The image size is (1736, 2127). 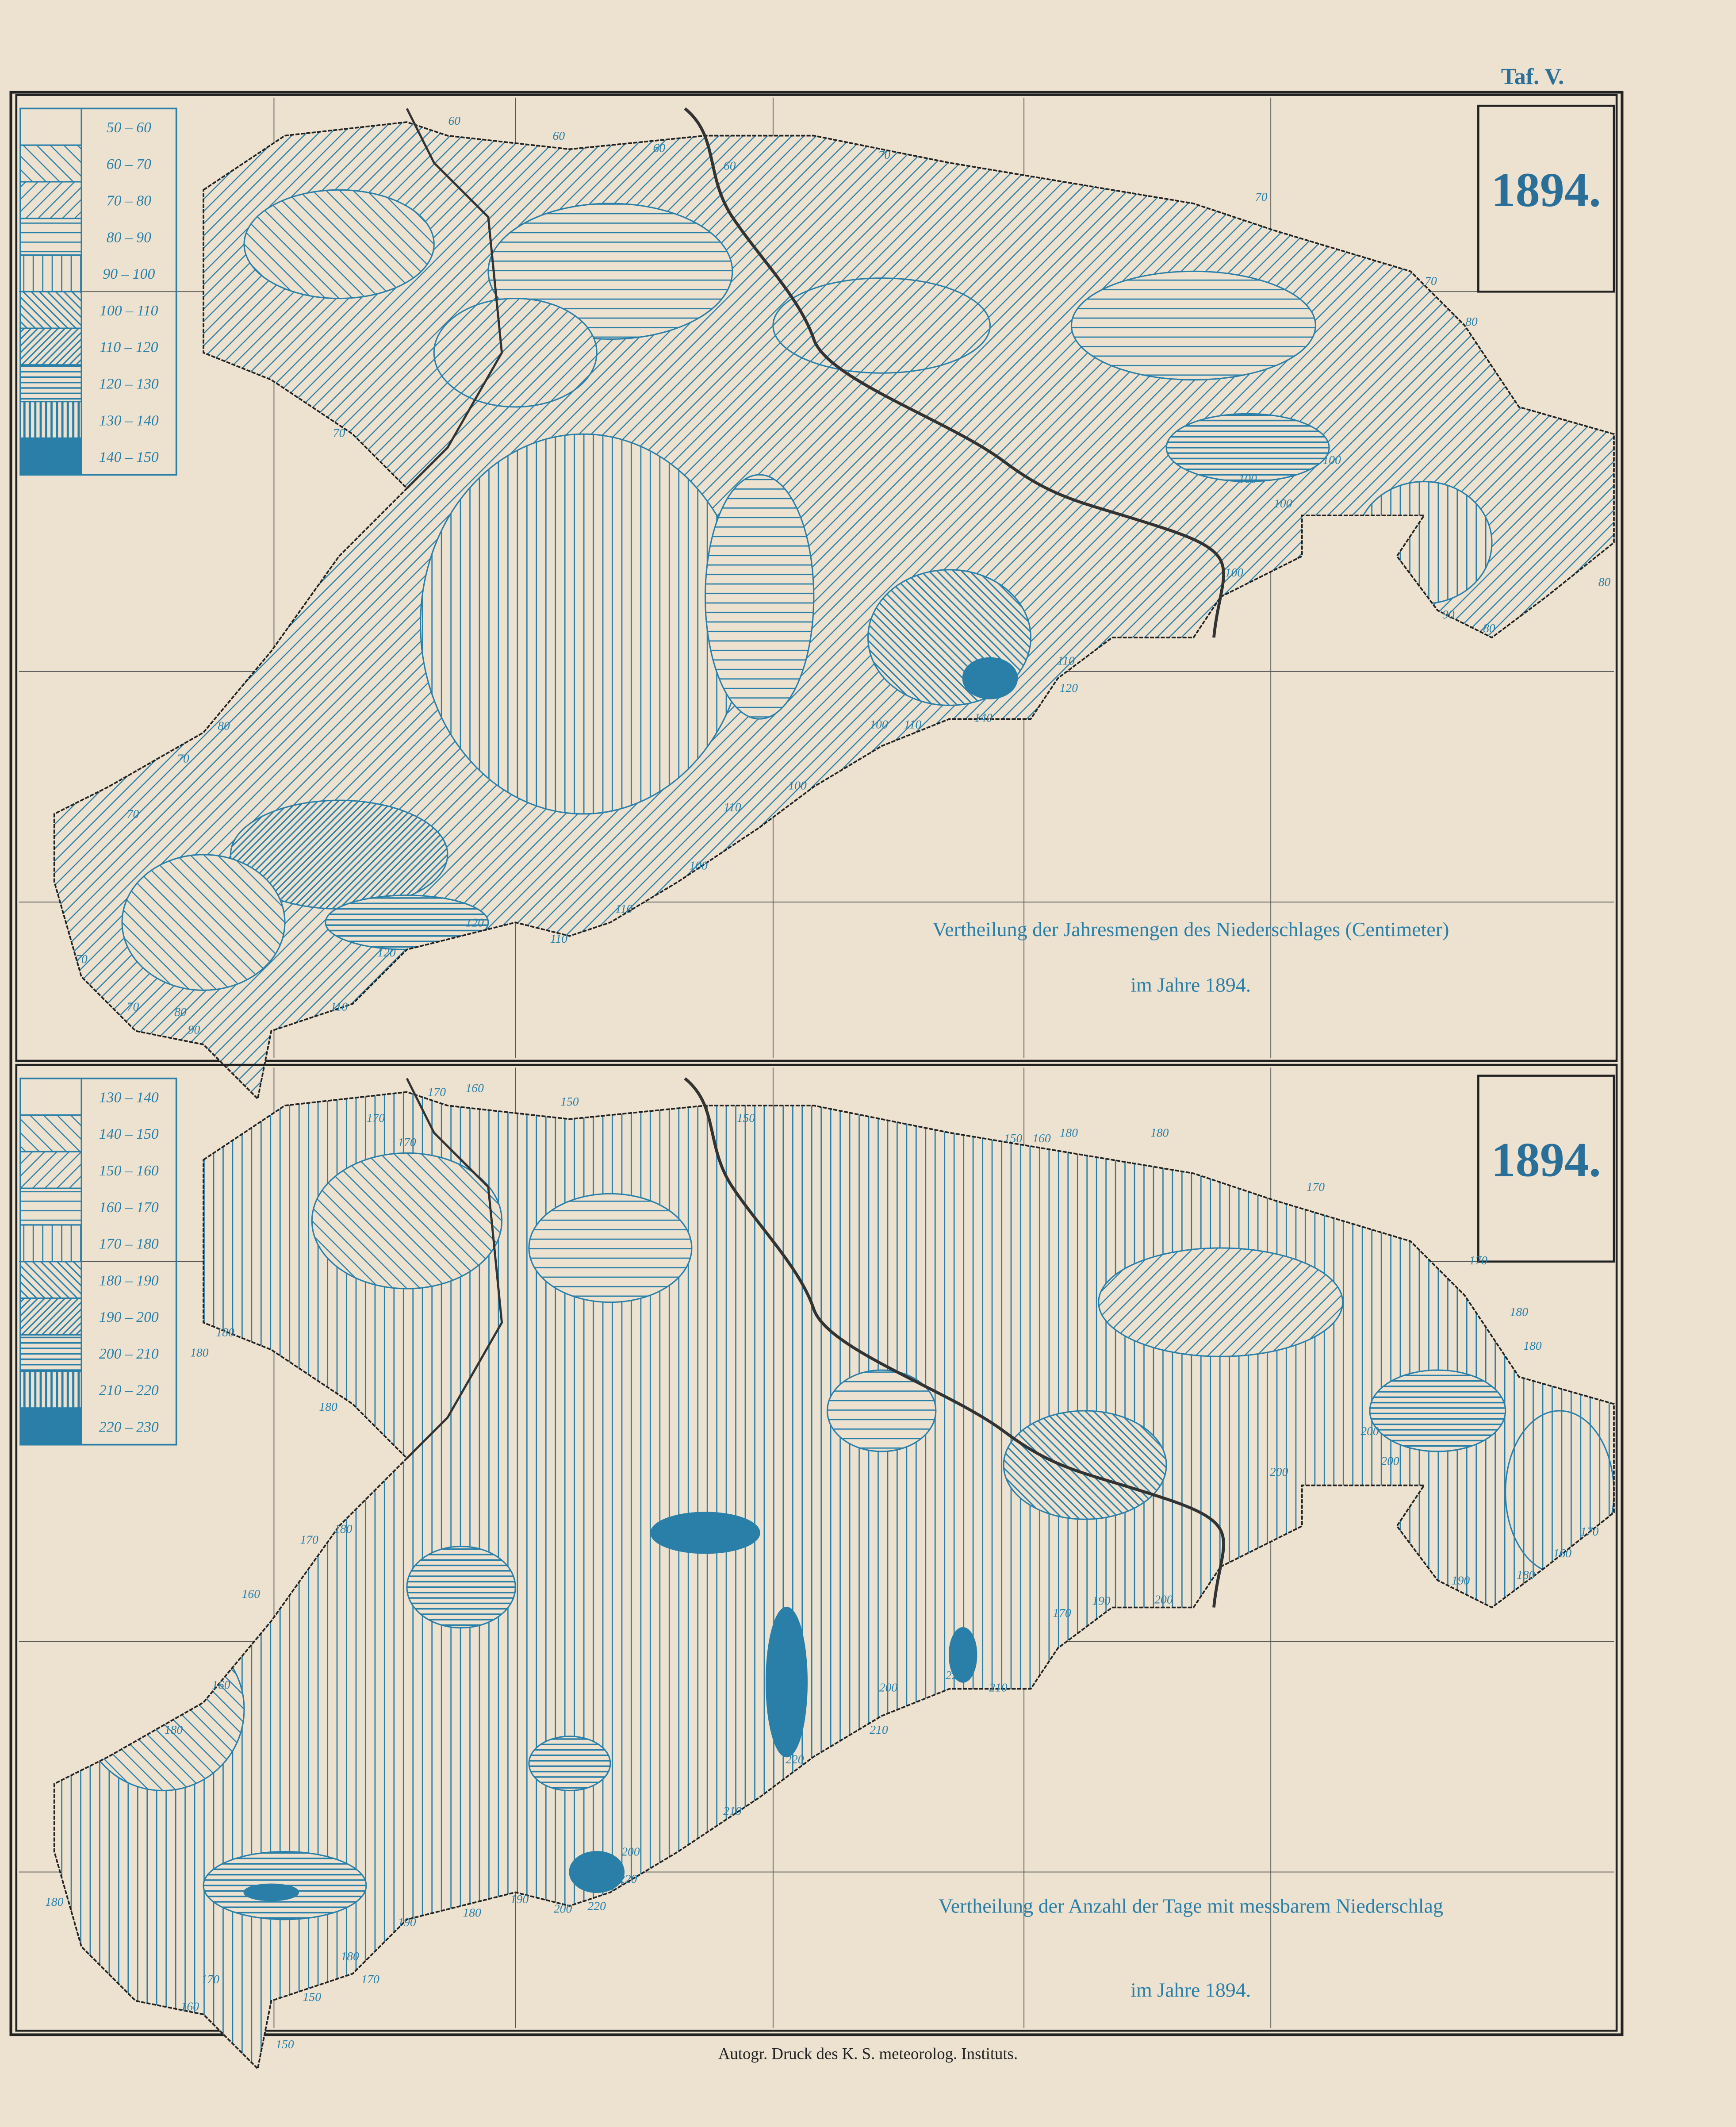 I want to click on legend-label: 150 – 160, so click(x=129, y=1171).